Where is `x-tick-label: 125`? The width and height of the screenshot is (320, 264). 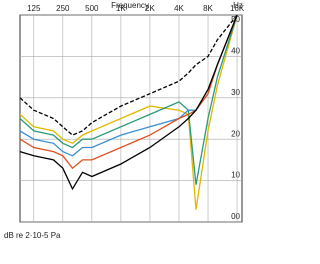 x-tick-label: 125 is located at coordinates (34, 8).